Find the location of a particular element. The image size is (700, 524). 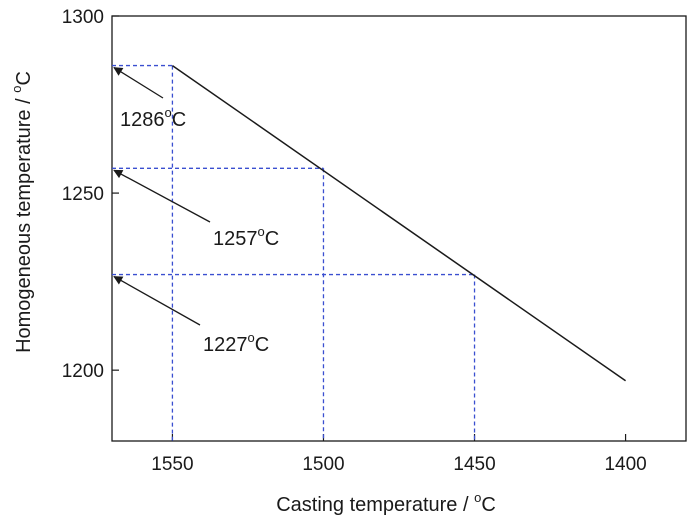

annotation-label: 1227oC is located at coordinates (236, 343).